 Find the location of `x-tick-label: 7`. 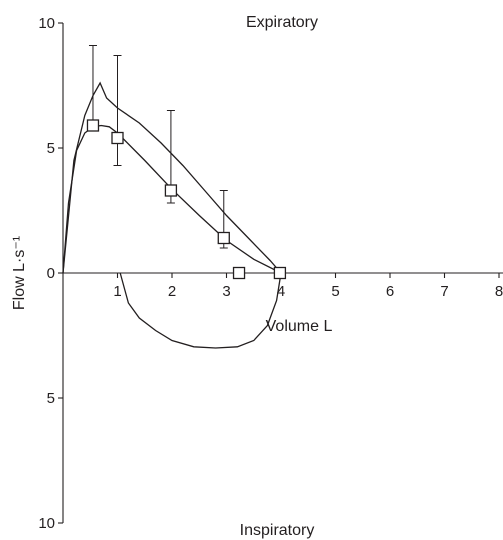

x-tick-label: 7 is located at coordinates (444, 291).